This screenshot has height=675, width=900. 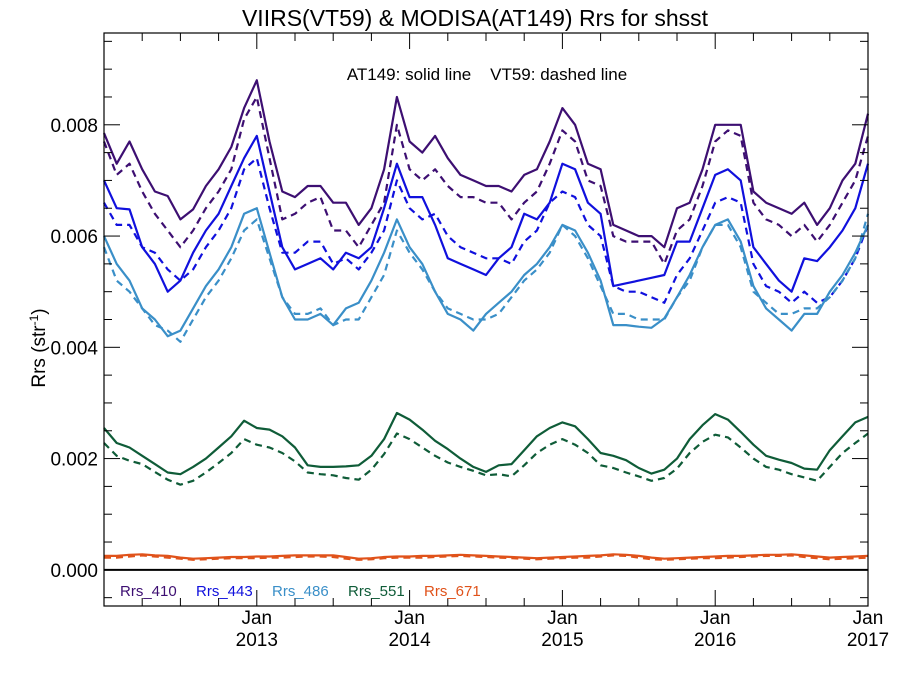 I want to click on x-tick-label-year: 2017, so click(x=868, y=640).